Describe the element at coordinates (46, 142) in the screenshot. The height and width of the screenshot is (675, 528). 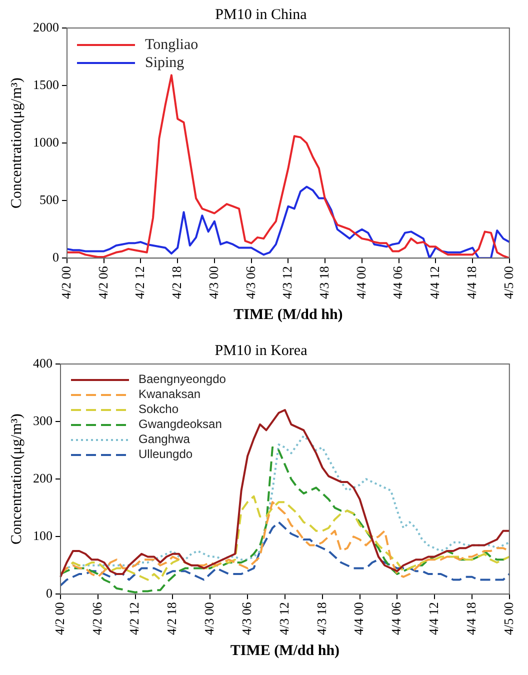
I see `y-tick-label: 1000` at that location.